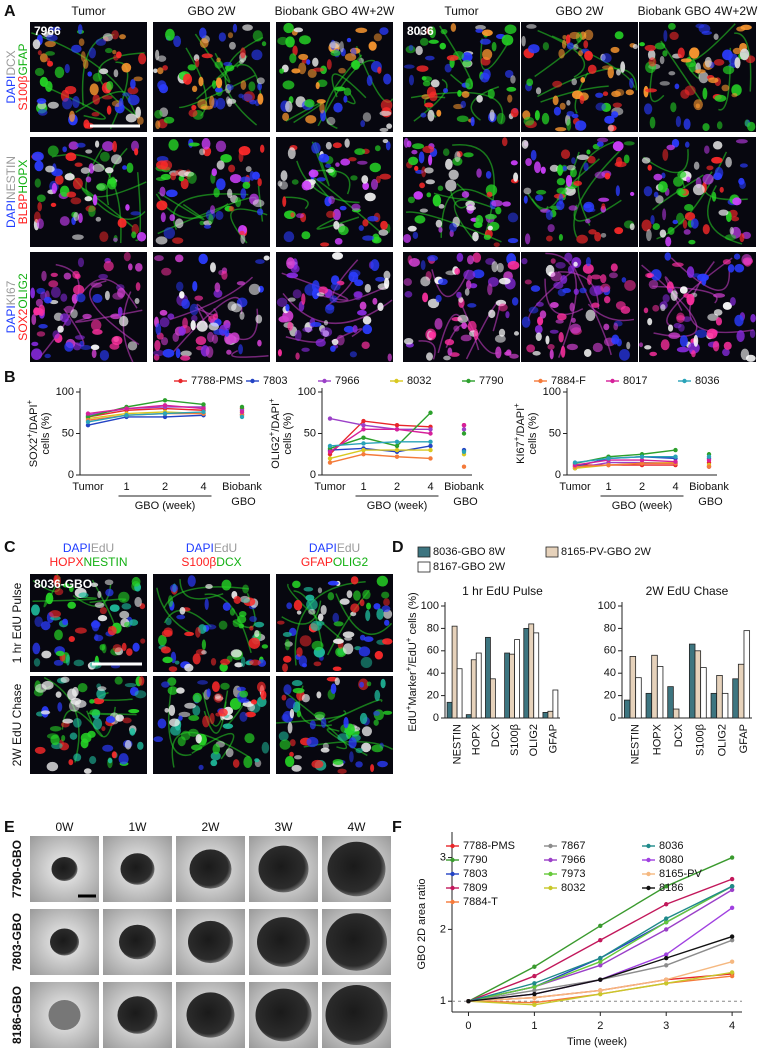 The width and height of the screenshot is (764, 1050). Describe the element at coordinates (422, 923) in the screenshot. I see `label-part: GBO 2D area ratio` at that location.